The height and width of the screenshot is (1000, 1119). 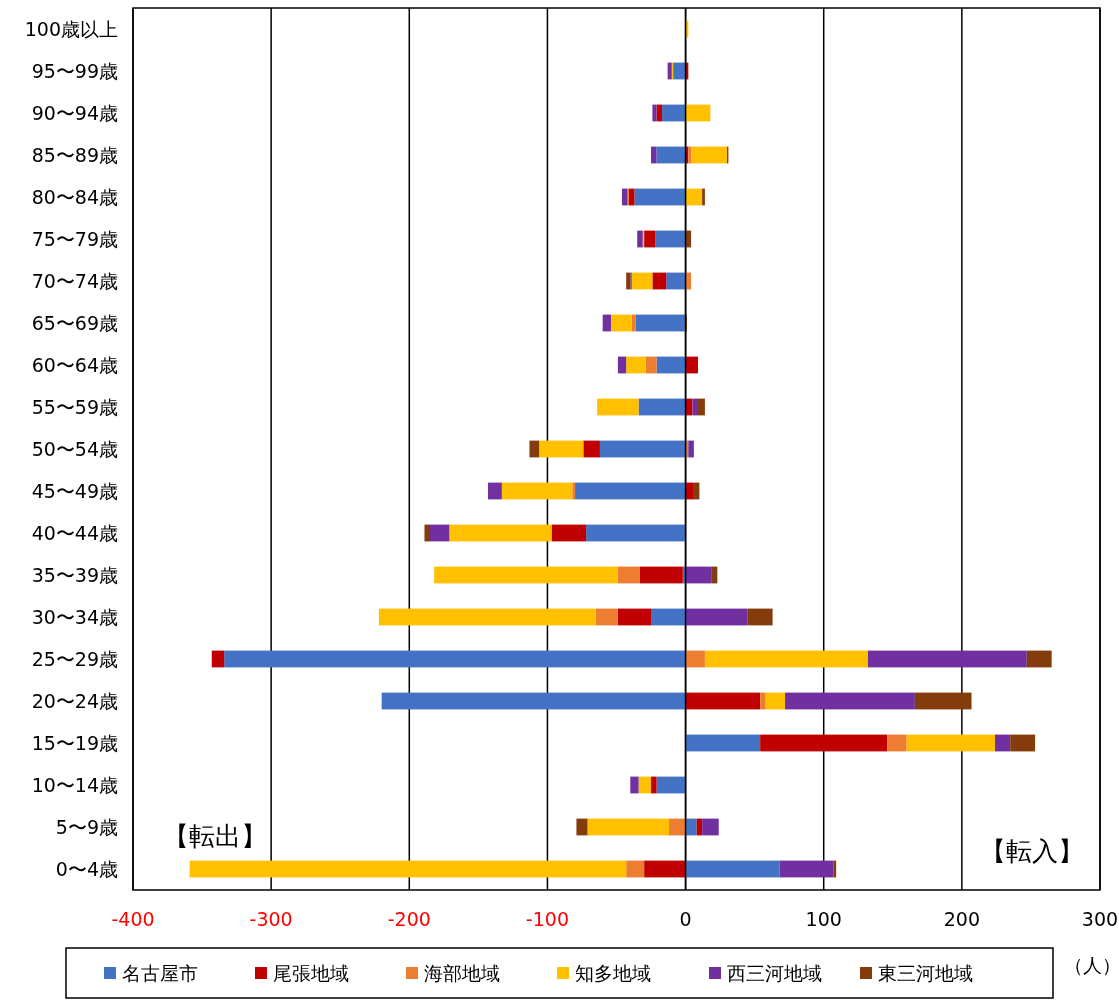 I want to click on x-tick-label: 100, so click(x=823, y=919).